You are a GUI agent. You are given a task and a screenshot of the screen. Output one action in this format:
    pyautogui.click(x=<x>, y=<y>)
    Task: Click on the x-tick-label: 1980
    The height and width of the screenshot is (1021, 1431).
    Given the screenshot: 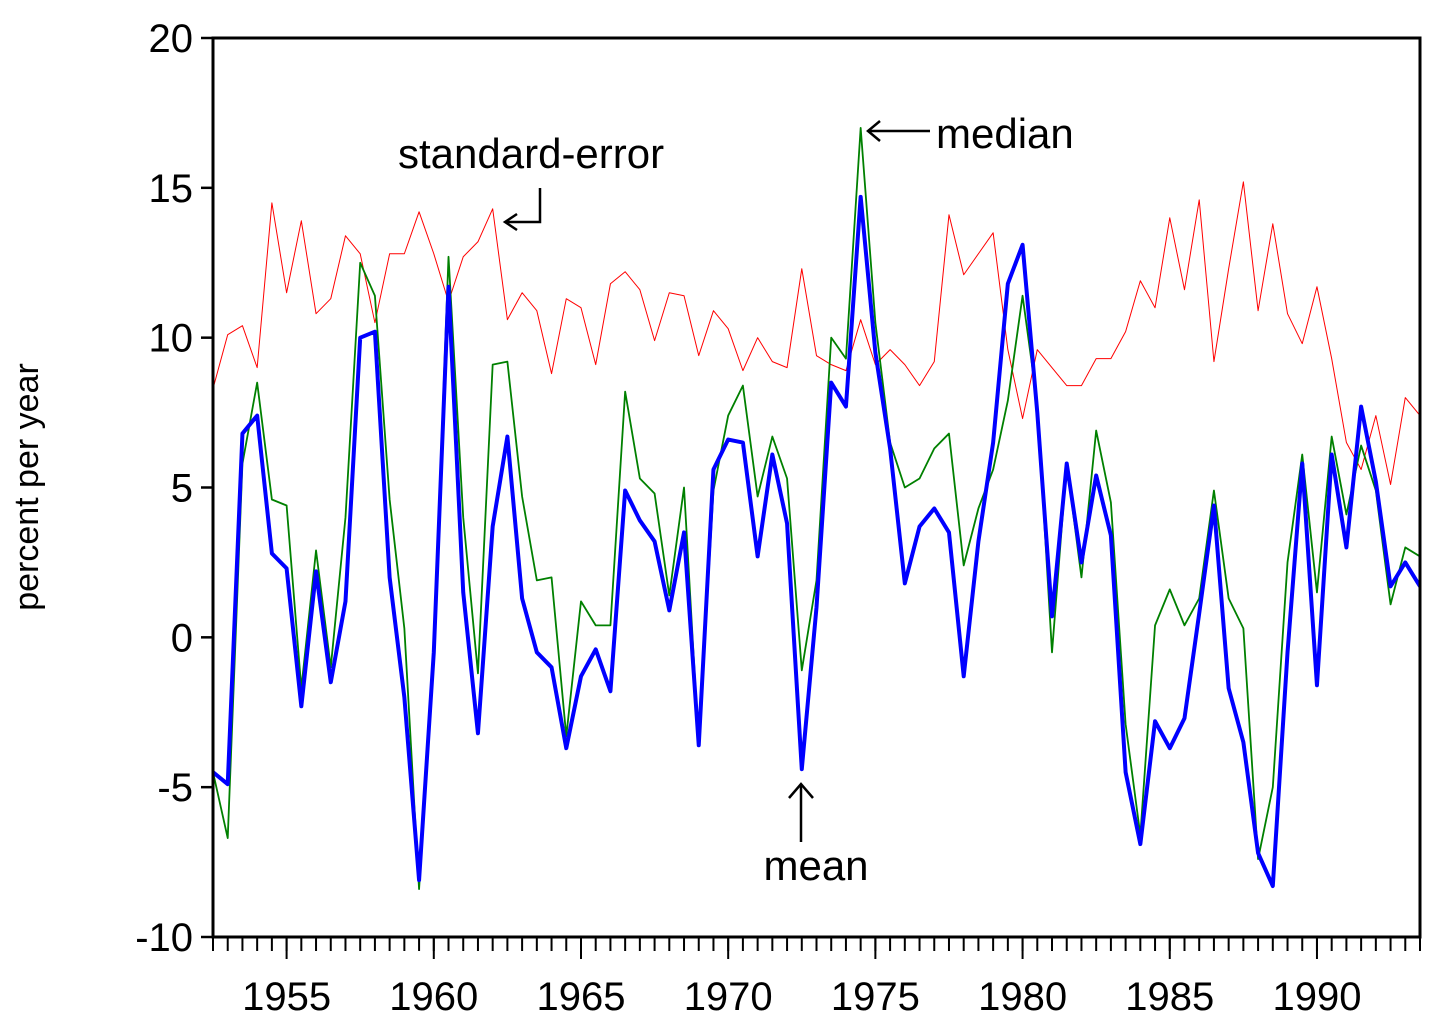 What is the action you would take?
    pyautogui.click(x=1022, y=995)
    